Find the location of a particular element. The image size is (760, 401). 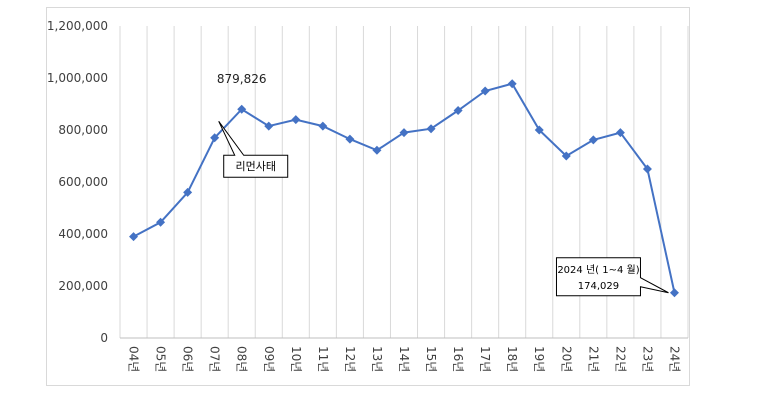

x-tick-label: 13년 is located at coordinates (377, 359).